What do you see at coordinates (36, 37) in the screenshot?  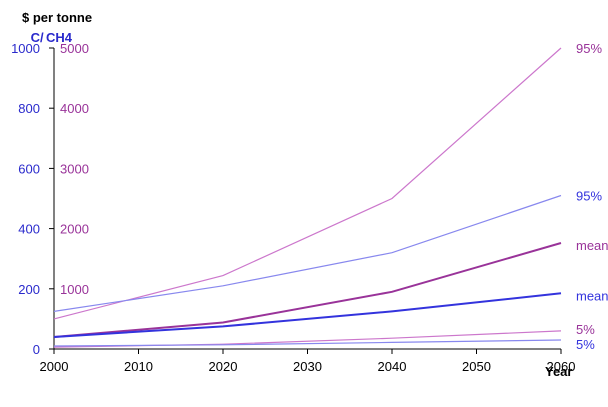 I see `y-axis-title-carbon: C` at bounding box center [36, 37].